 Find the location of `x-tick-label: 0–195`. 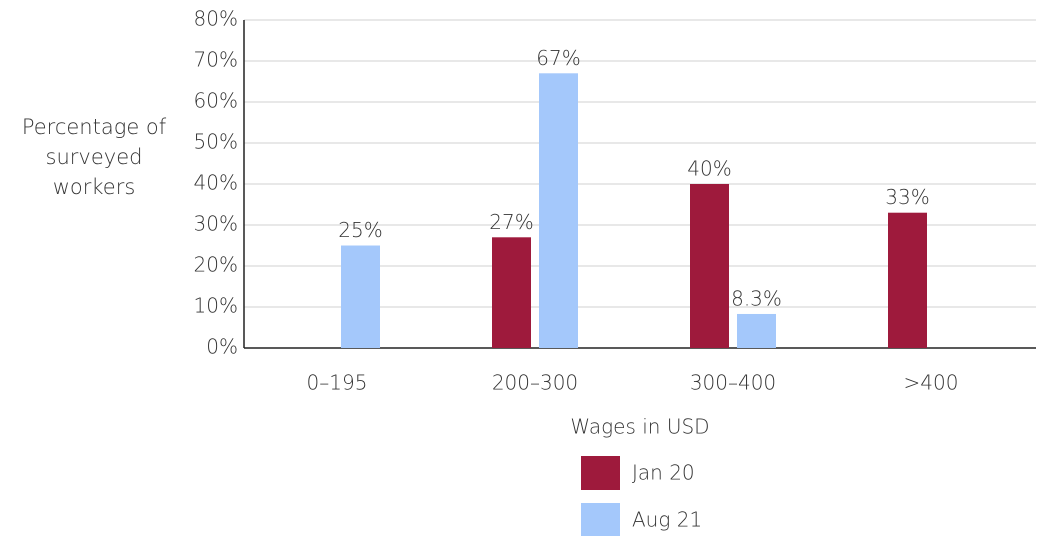

x-tick-label: 0–195 is located at coordinates (337, 383).